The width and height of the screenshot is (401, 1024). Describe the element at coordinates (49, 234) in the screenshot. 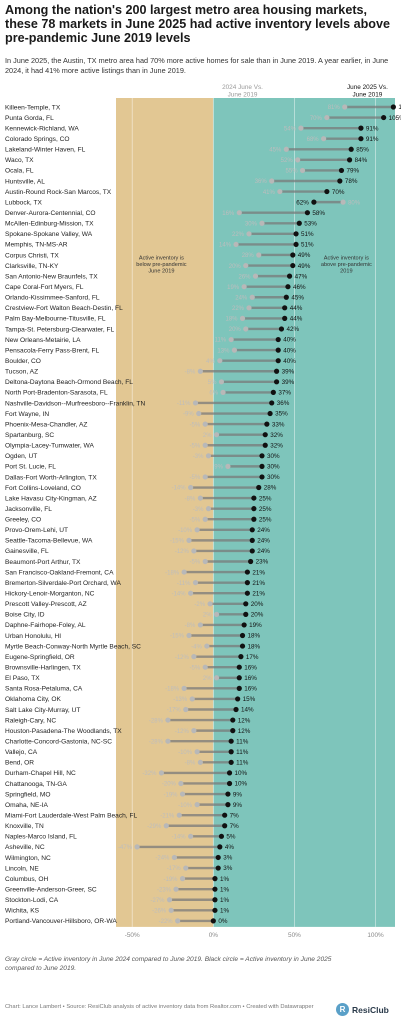

I see `metro-label: Spokane-Spokane Valley, WA` at that location.